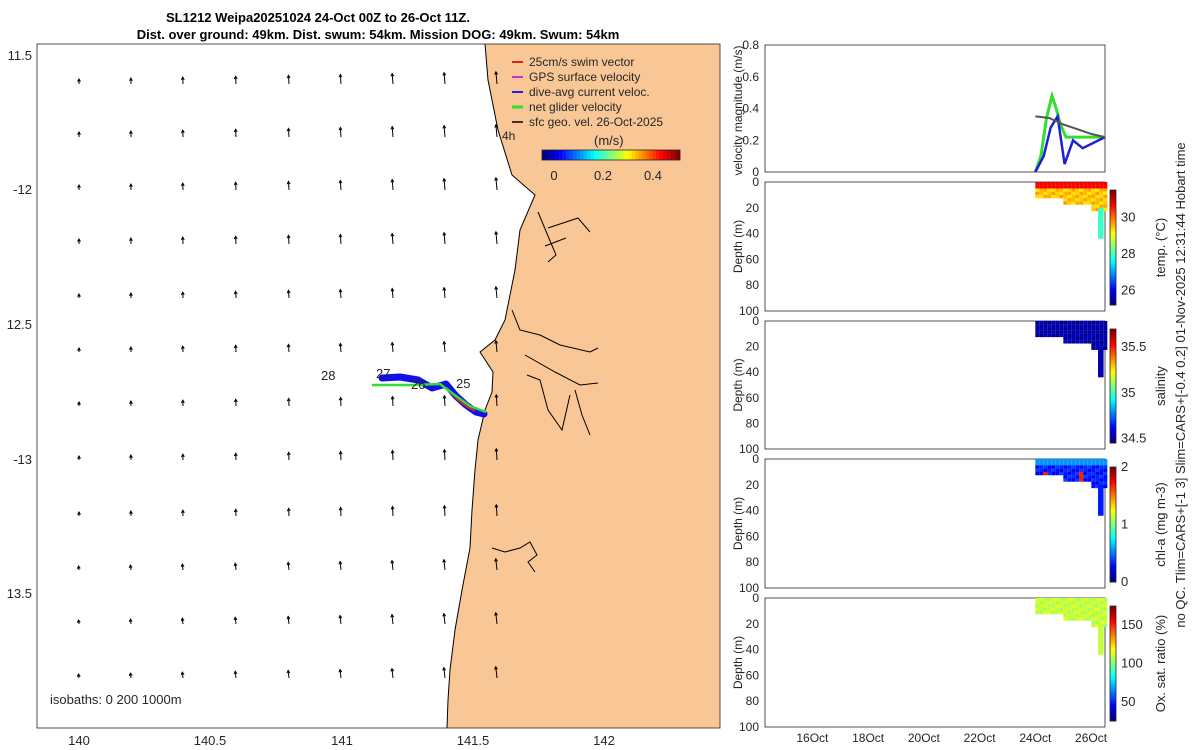 This screenshot has height=750, width=1200. Describe the element at coordinates (1160, 247) in the screenshot. I see `section-colorbar-label: temp. (°C)` at that location.